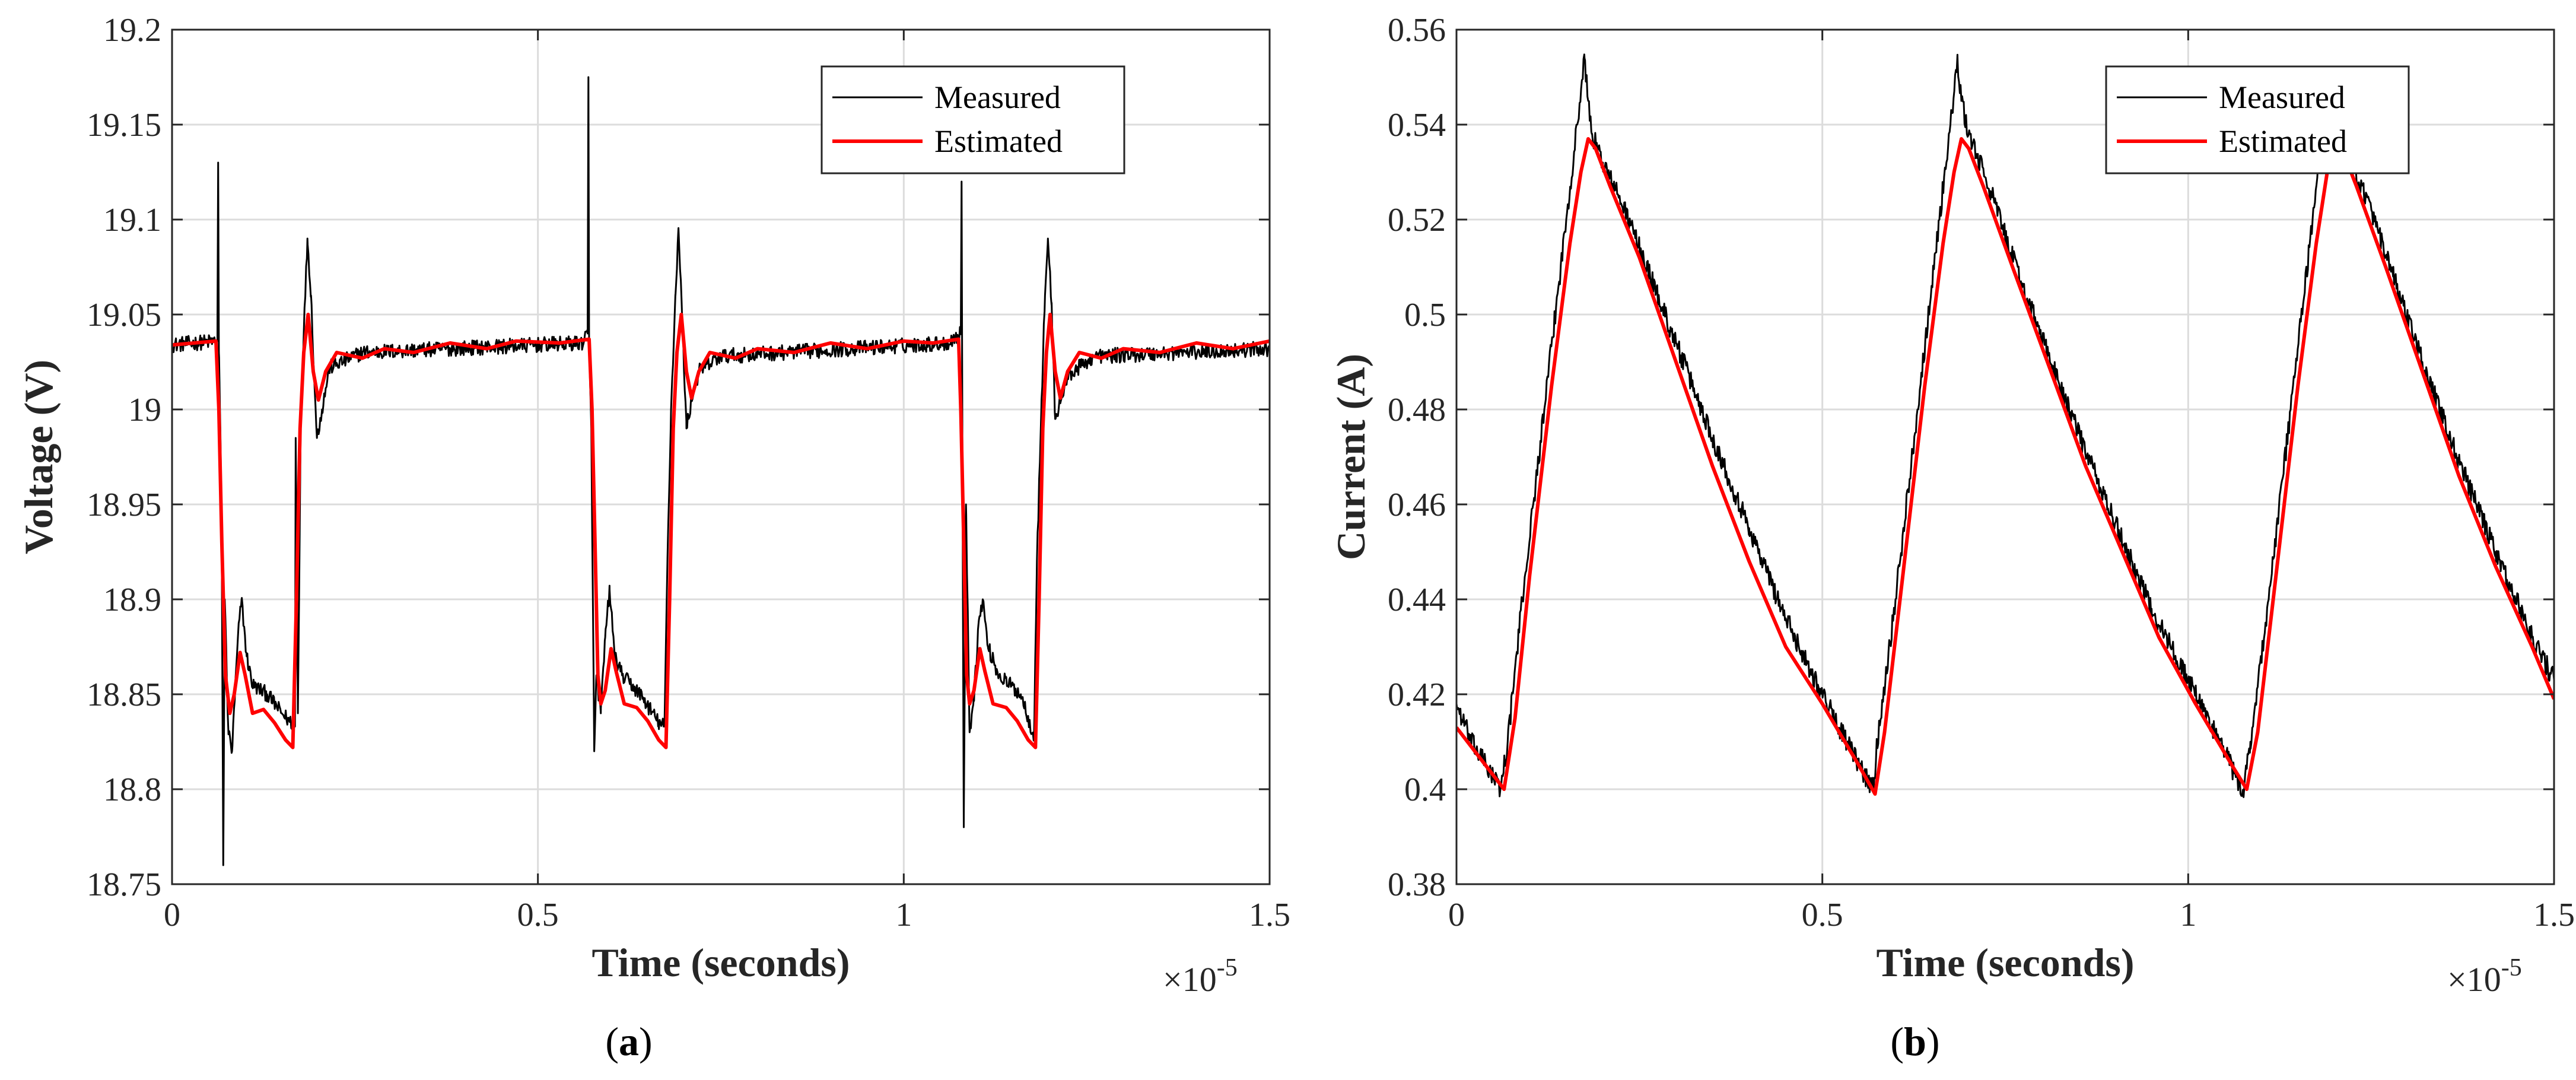 This screenshot has height=1080, width=2576. What do you see at coordinates (124, 694) in the screenshot?
I see `y-tick-label: 18.85` at bounding box center [124, 694].